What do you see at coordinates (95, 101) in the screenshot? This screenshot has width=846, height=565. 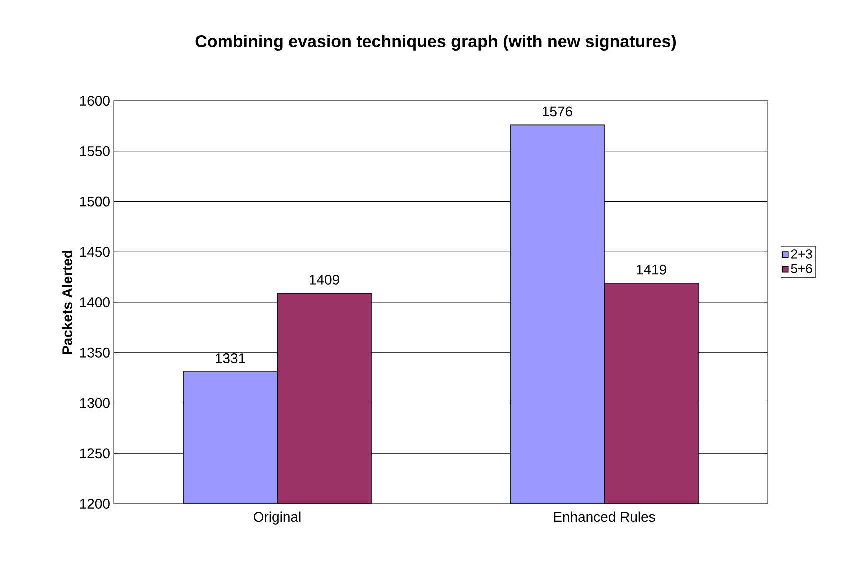 I see `y-tick-label: 1600` at bounding box center [95, 101].